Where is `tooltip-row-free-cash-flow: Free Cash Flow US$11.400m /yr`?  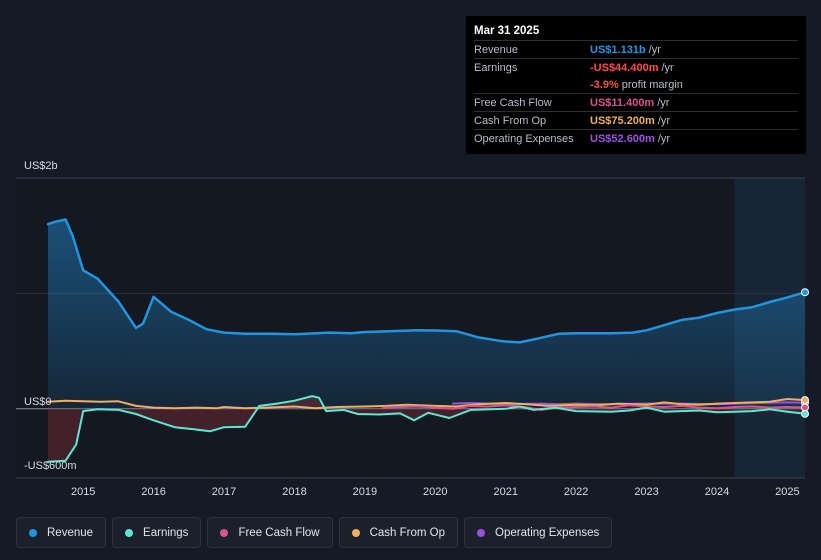 tooltip-row-free-cash-flow: Free Cash Flow US$11.400m /yr is located at coordinates (636, 102).